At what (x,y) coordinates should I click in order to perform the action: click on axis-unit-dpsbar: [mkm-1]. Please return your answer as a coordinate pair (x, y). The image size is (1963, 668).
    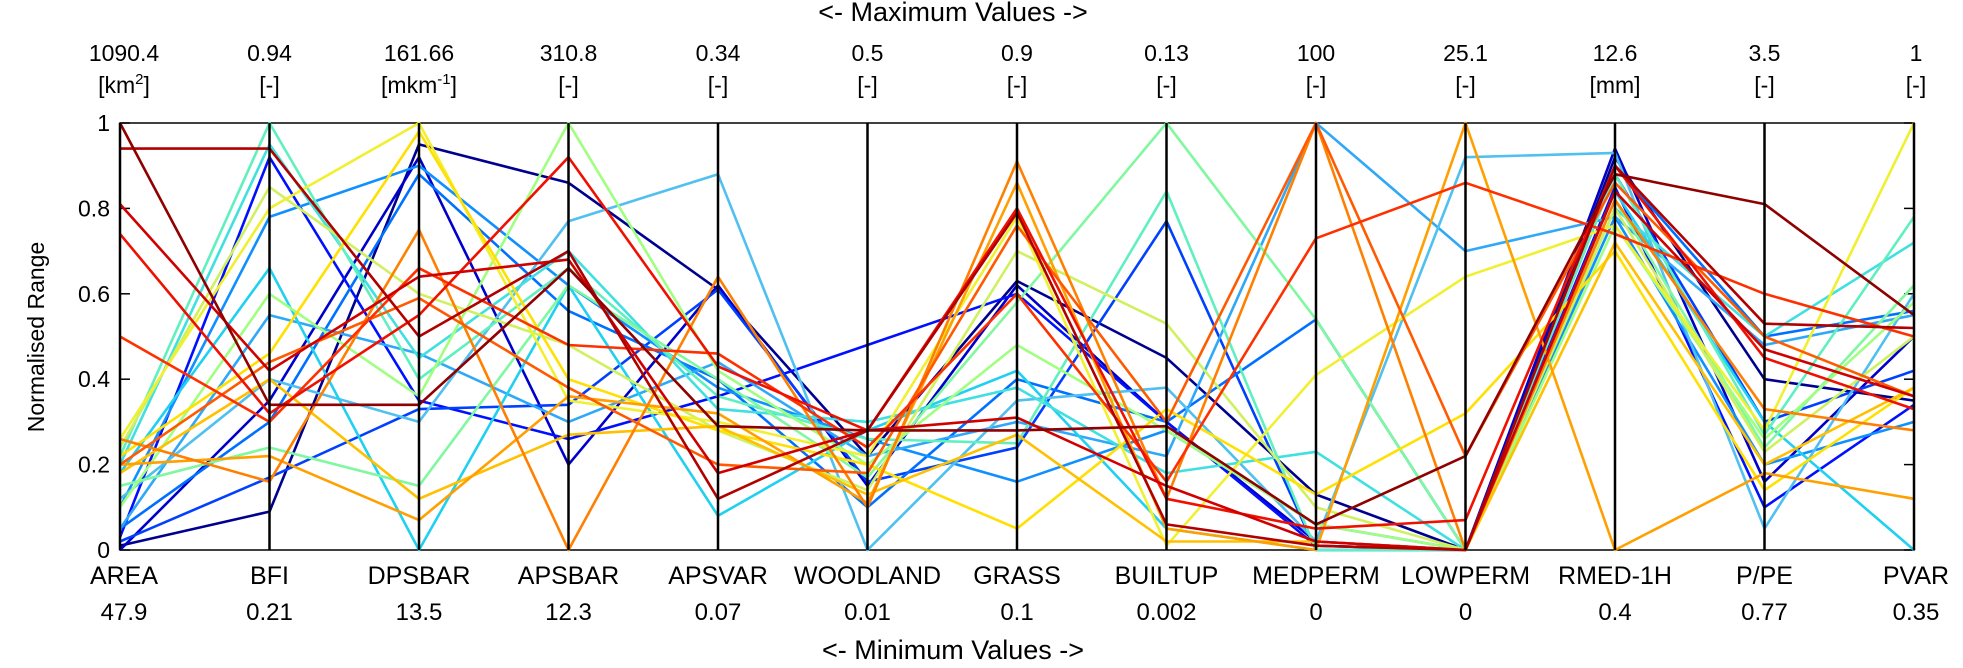
    Looking at the image, I should click on (419, 84).